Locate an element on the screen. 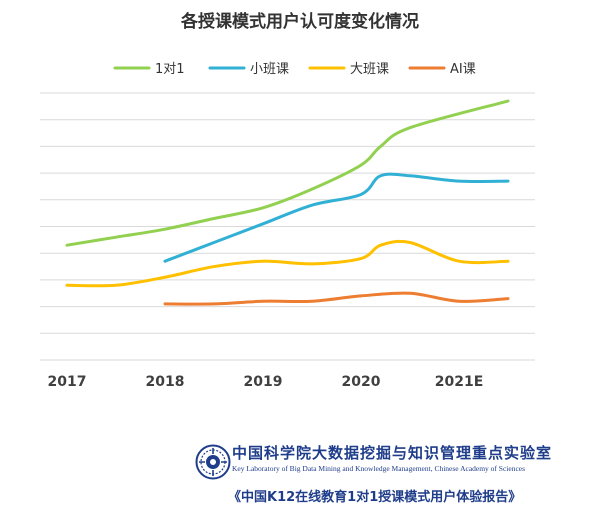 This screenshot has height=511, width=600. legend-label: 1对1 is located at coordinates (170, 69).